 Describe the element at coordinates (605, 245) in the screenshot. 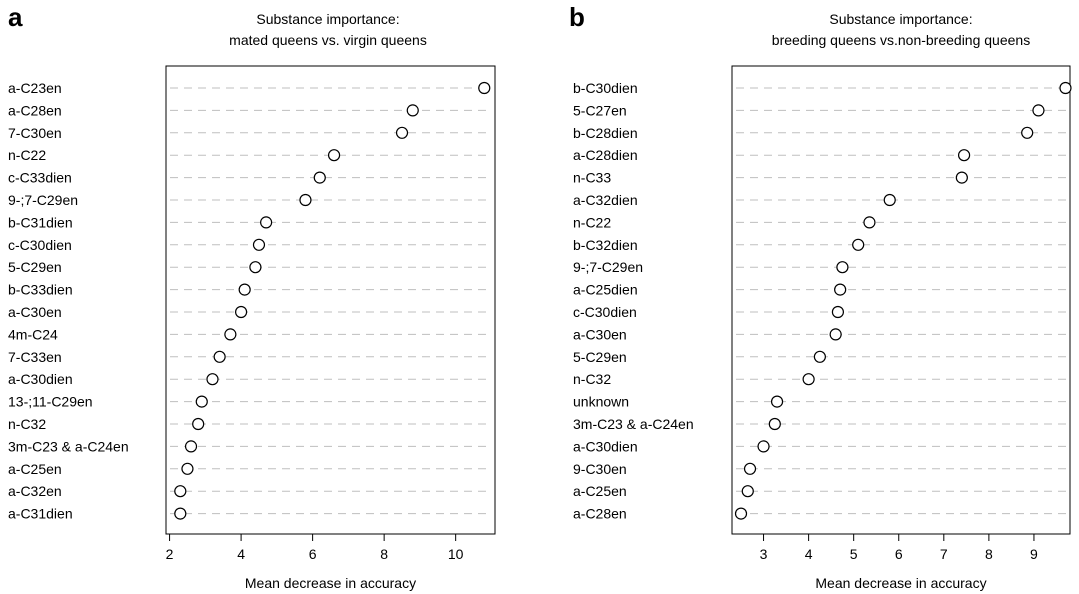

I see `category-label: b-C32dien` at that location.